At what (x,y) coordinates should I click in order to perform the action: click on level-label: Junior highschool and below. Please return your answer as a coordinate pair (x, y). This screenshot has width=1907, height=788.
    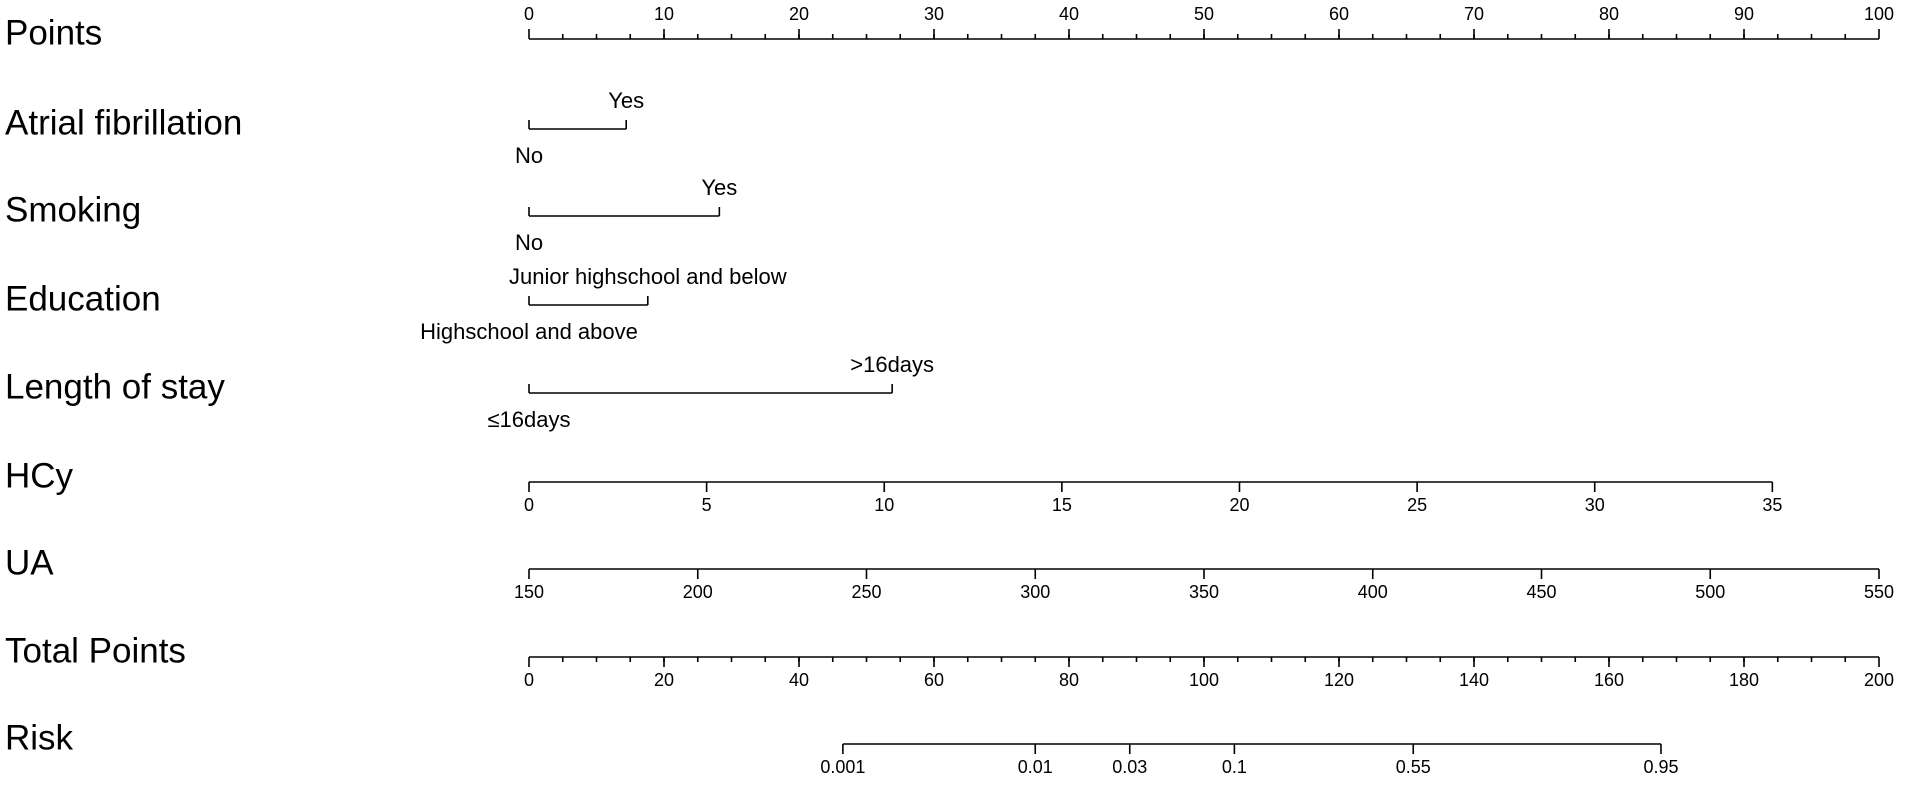
    Looking at the image, I should click on (648, 276).